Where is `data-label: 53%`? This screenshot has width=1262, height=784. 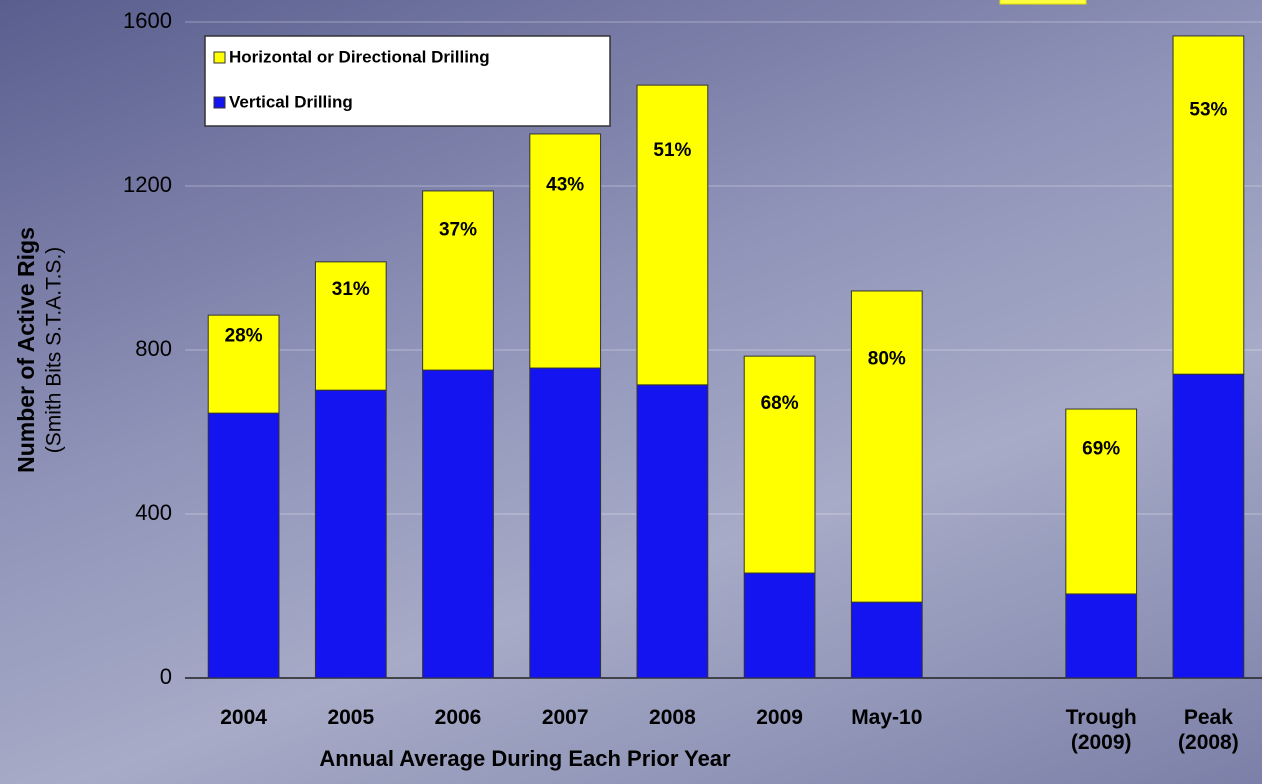 data-label: 53% is located at coordinates (1208, 109).